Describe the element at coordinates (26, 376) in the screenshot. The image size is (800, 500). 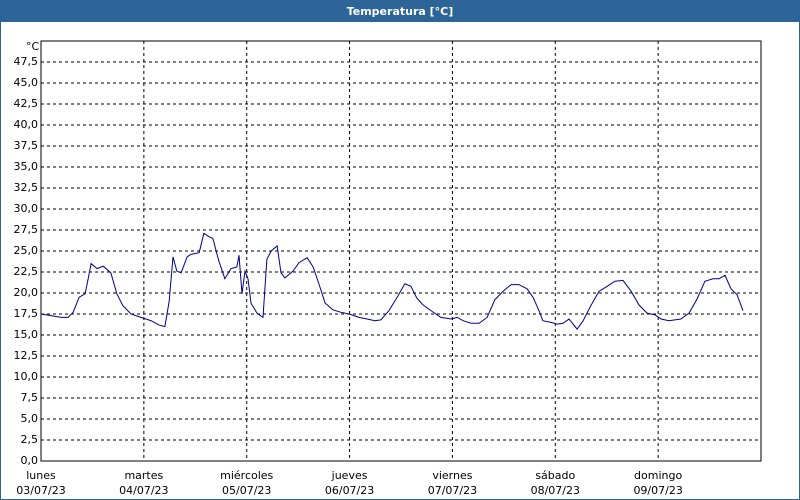
I see `y-tick-label: 10,0` at that location.